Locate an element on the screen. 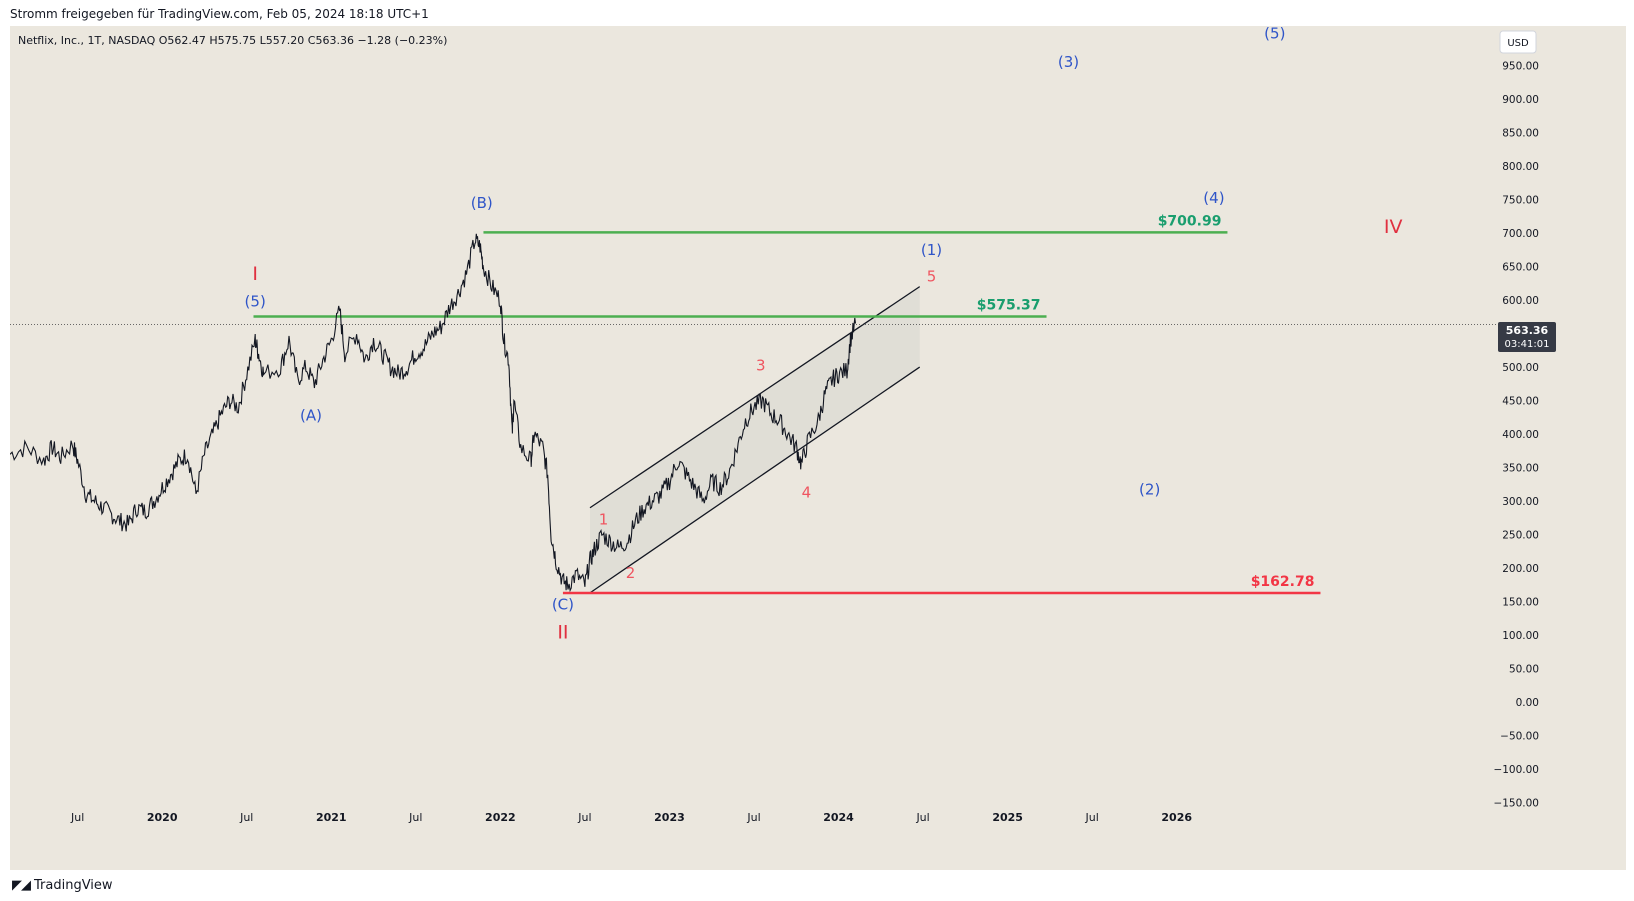 This screenshot has height=901, width=1634. wave-label: (1) is located at coordinates (931, 250).